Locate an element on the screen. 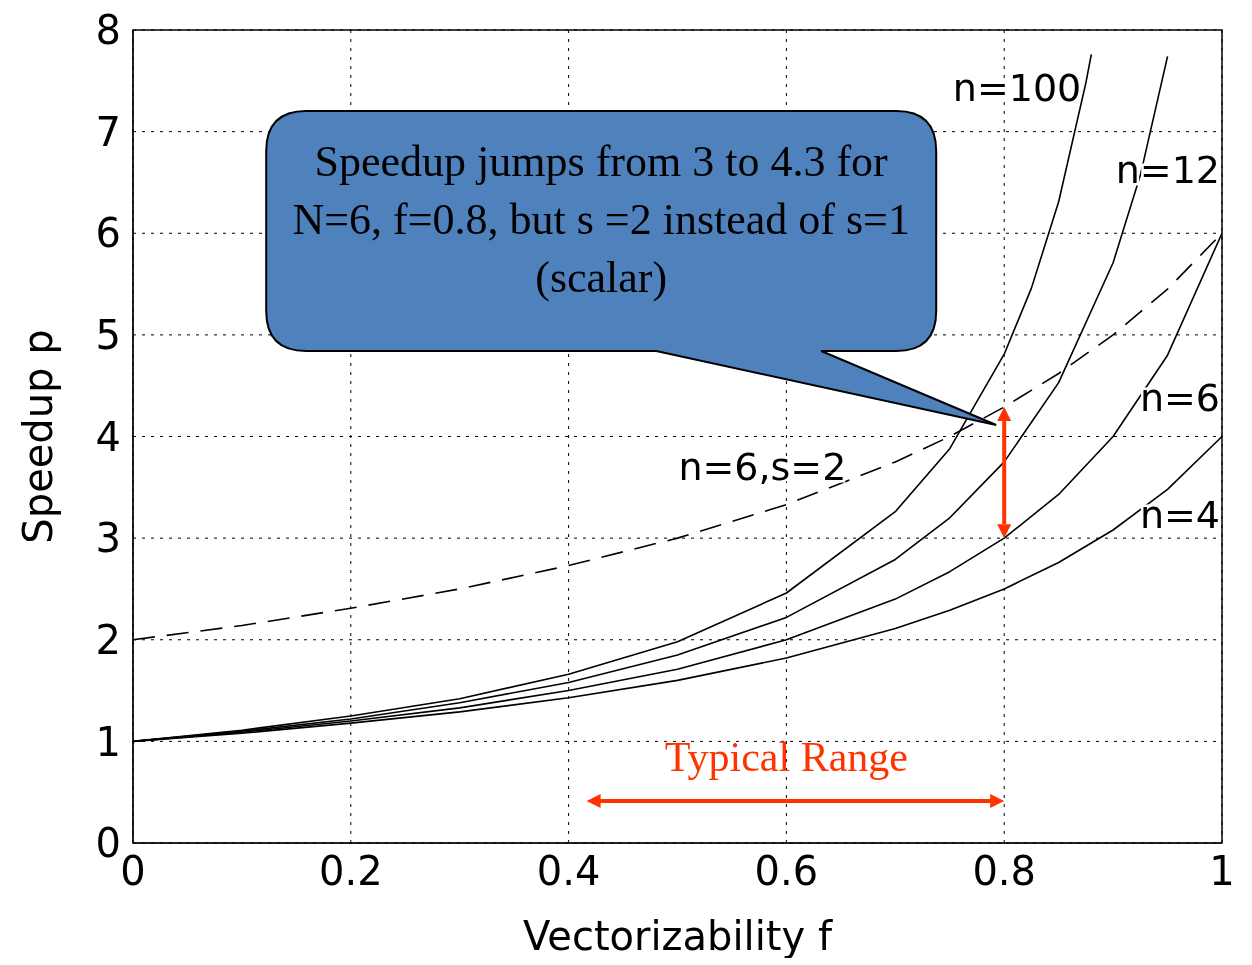  series-label: n=6,s=2 is located at coordinates (762, 467).